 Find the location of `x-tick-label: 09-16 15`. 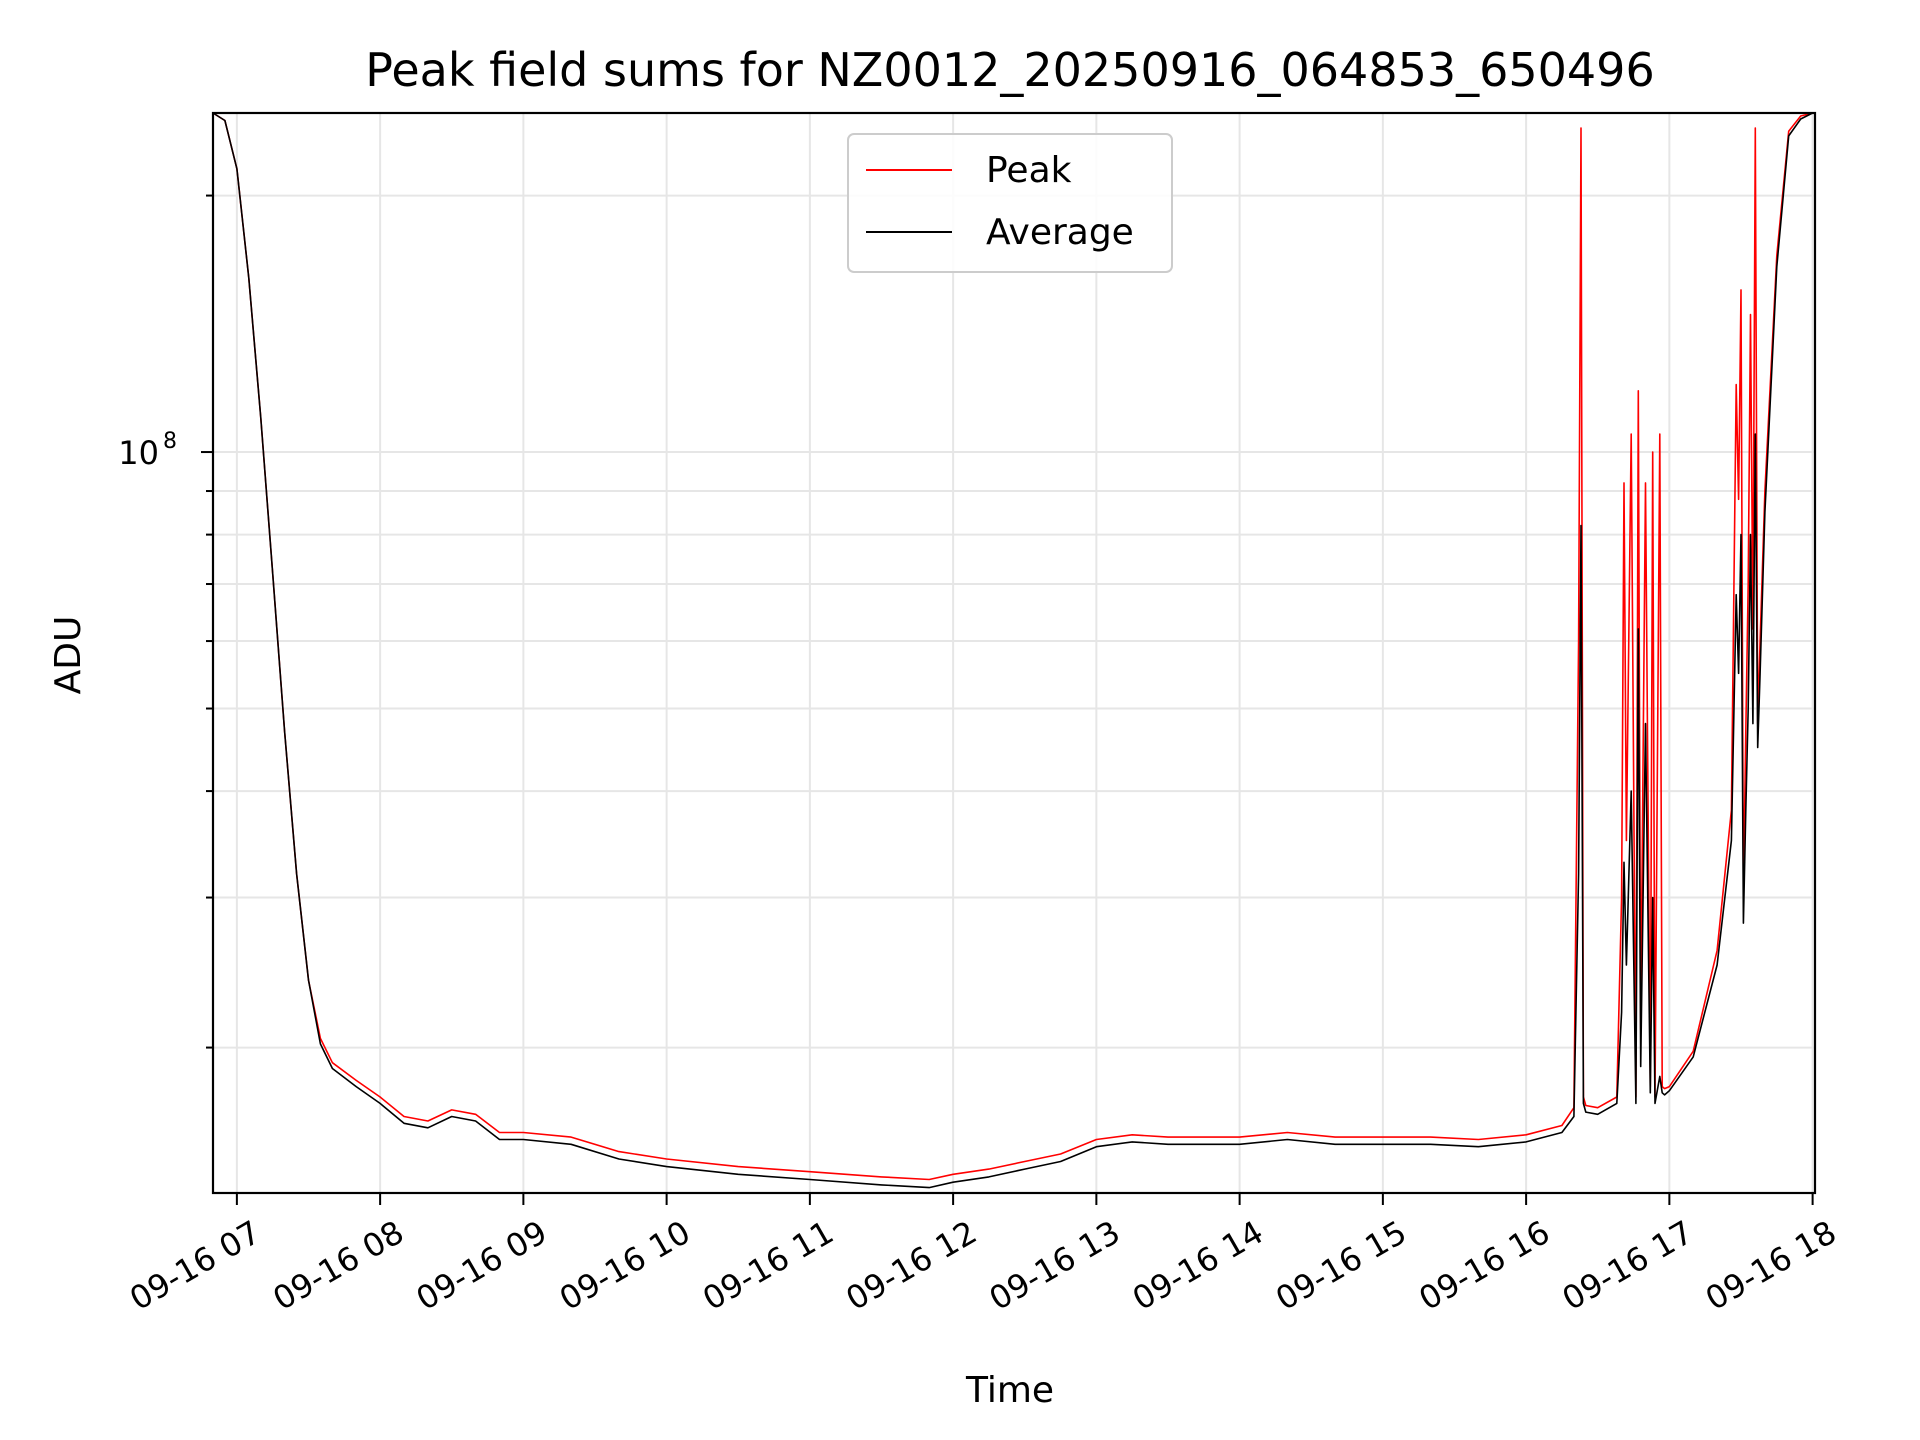

x-tick-label: 09-16 15 is located at coordinates (1341, 1265).